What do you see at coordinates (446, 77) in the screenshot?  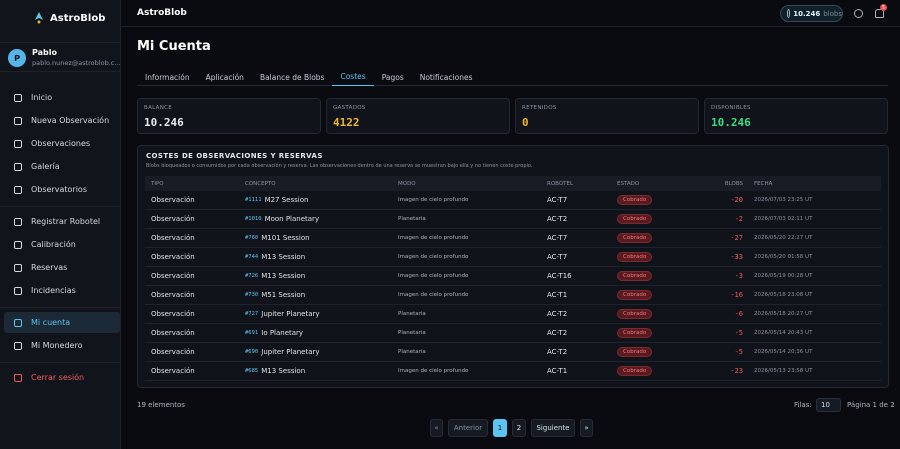 I see `tab: Notificaciones` at bounding box center [446, 77].